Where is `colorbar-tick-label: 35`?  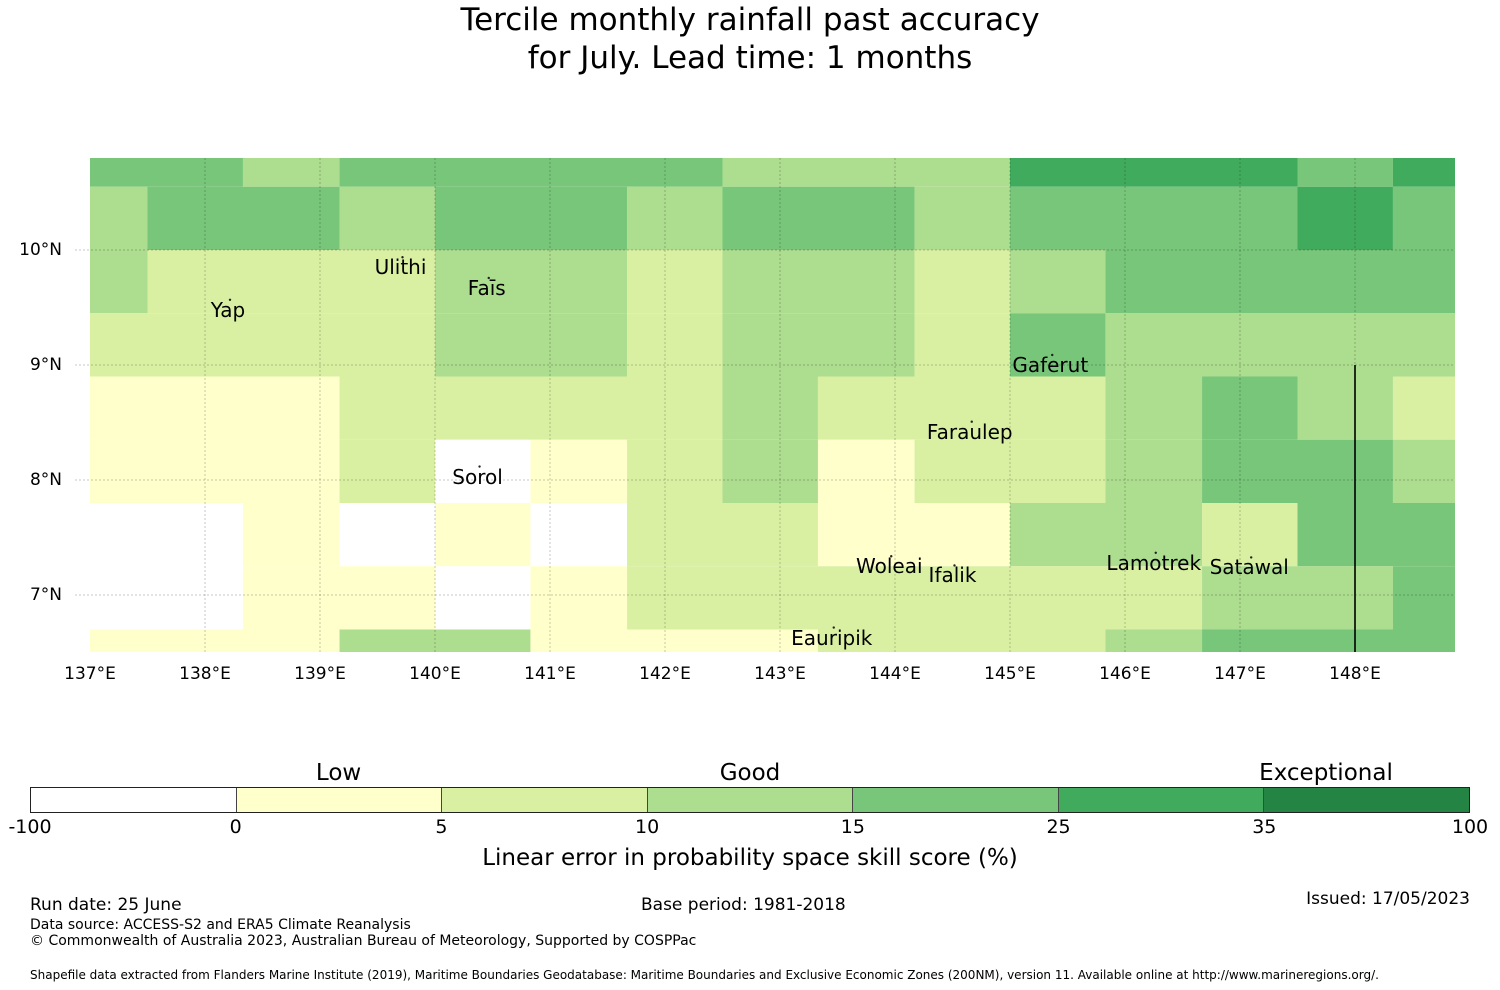
colorbar-tick-label: 35 is located at coordinates (1264, 827).